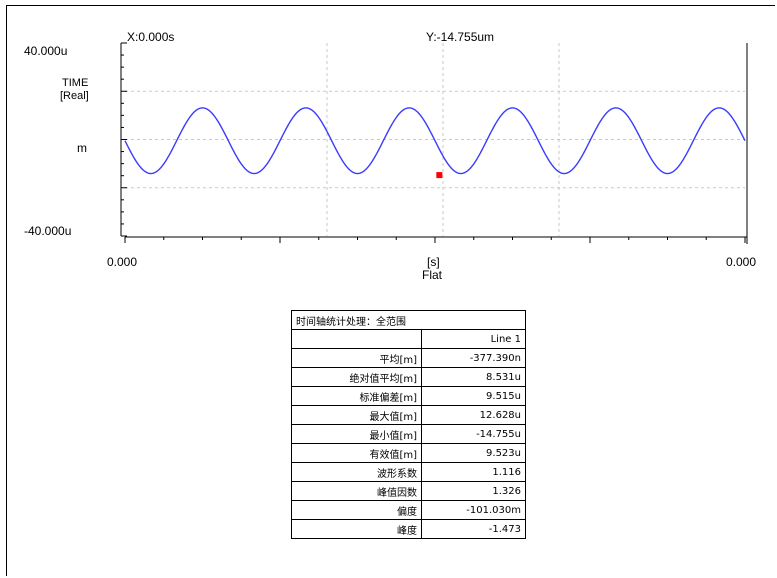 The height and width of the screenshot is (578, 777). What do you see at coordinates (439, 175) in the screenshot?
I see `cursor-marker` at bounding box center [439, 175].